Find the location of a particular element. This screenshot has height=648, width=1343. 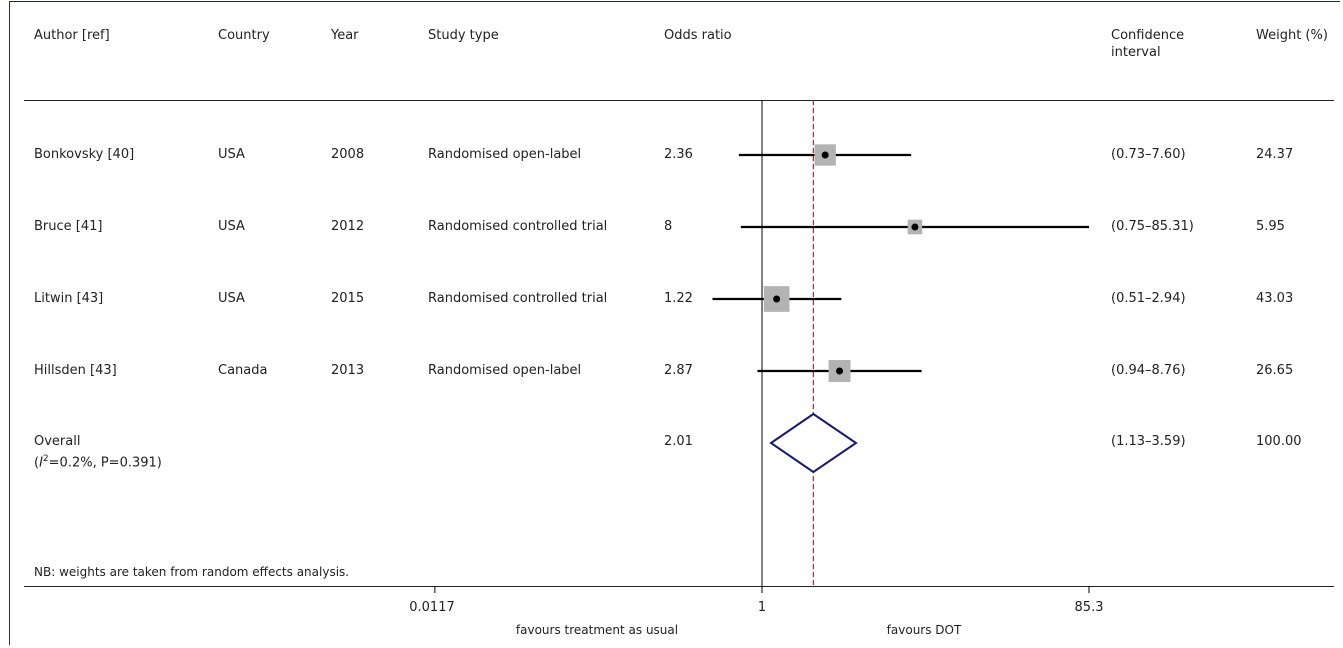

favours-left-label: favours treatment as usual is located at coordinates (597, 630).